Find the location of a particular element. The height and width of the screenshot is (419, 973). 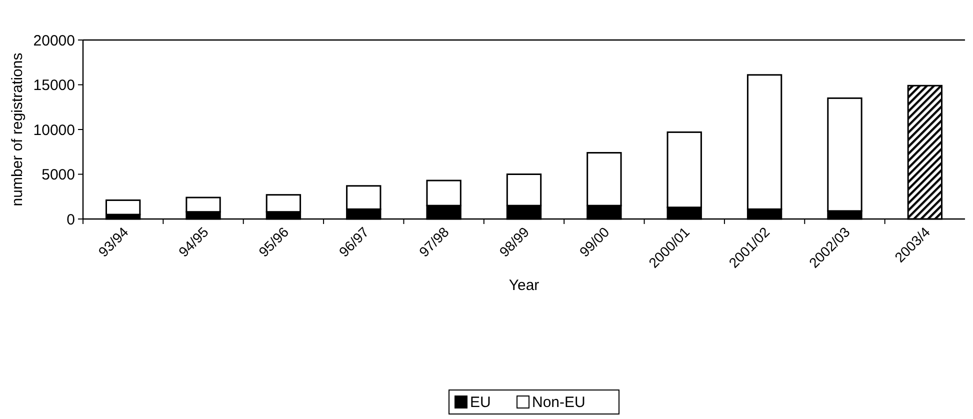

legend-label: EU is located at coordinates (480, 402).